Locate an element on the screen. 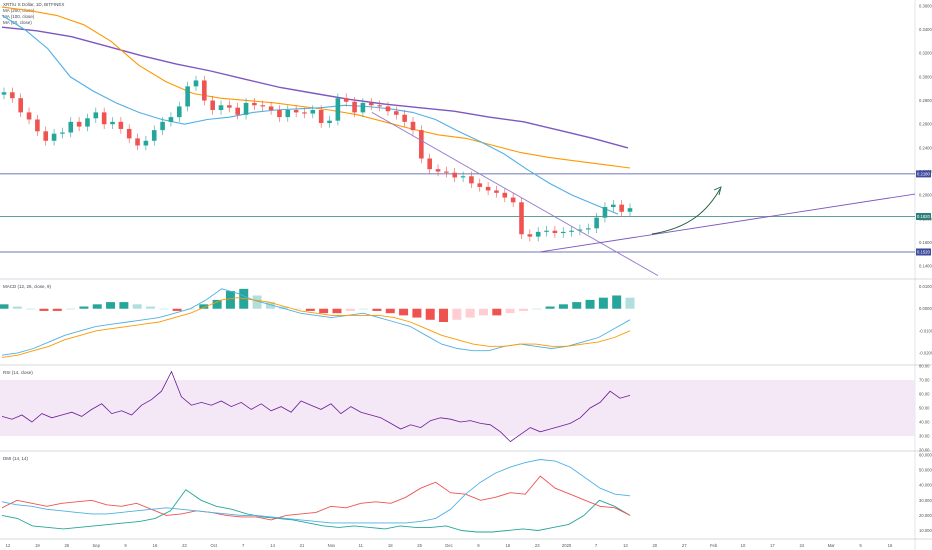  macd-line is located at coordinates (316, 322).